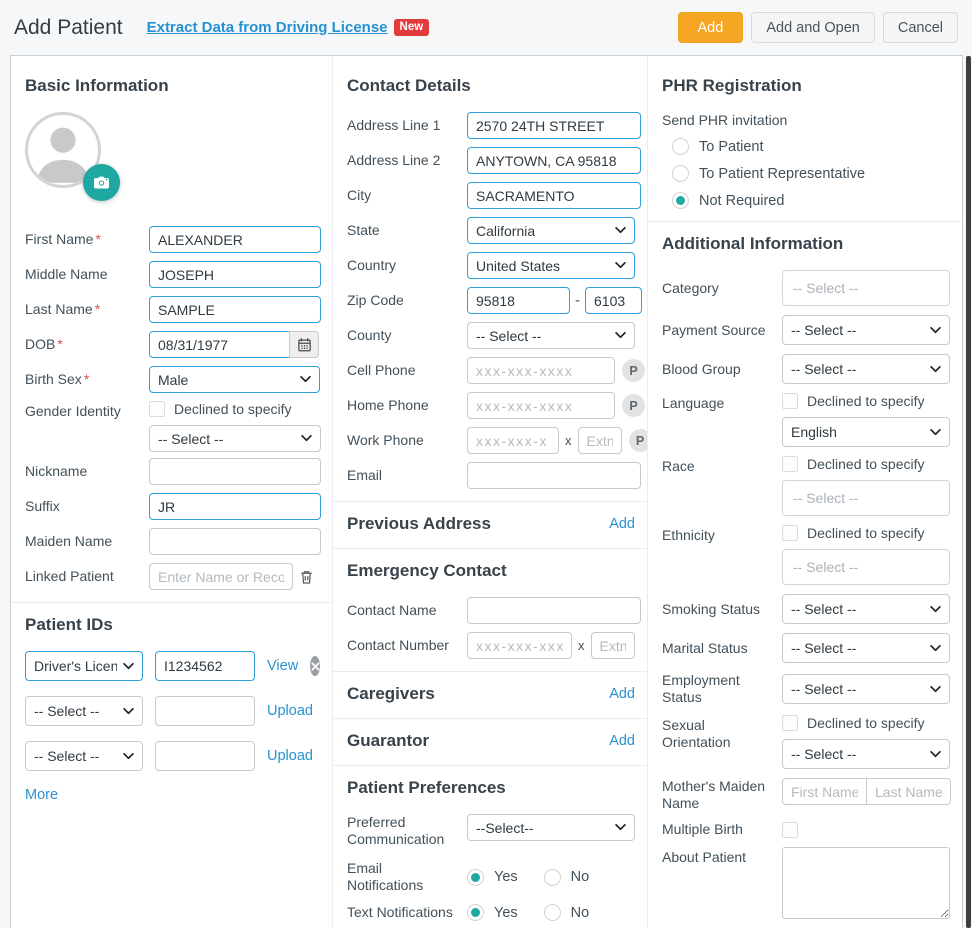  What do you see at coordinates (97, 85) in the screenshot?
I see `basic-information-title: Basic Information` at bounding box center [97, 85].